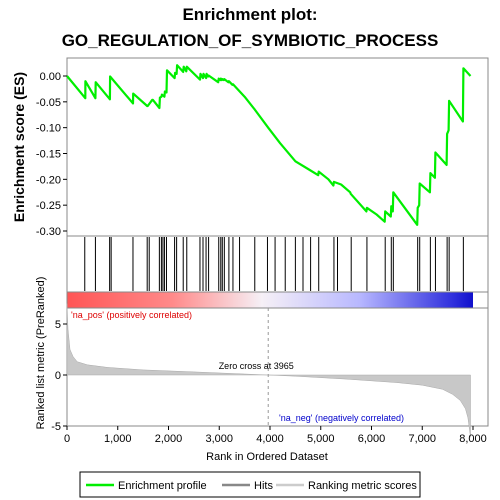 The image size is (500, 500). Describe the element at coordinates (48, 129) in the screenshot. I see `es-ytick-label: -0.10` at that location.